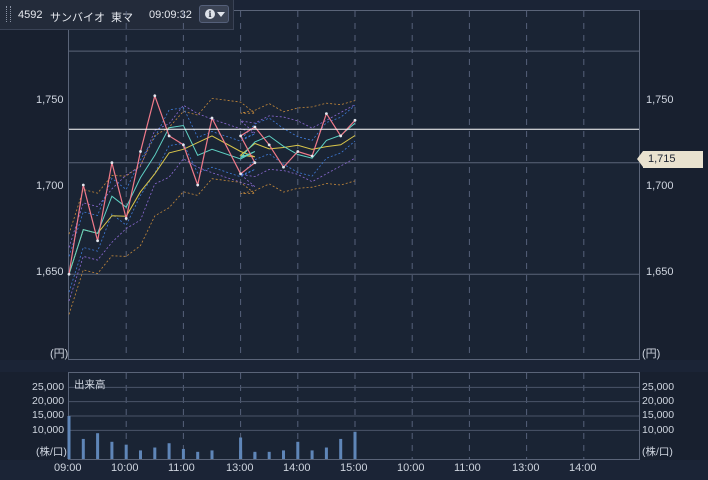 This screenshot has width=708, height=480. Describe the element at coordinates (660, 272) in the screenshot. I see `price-tick-right: 1,650` at that location.